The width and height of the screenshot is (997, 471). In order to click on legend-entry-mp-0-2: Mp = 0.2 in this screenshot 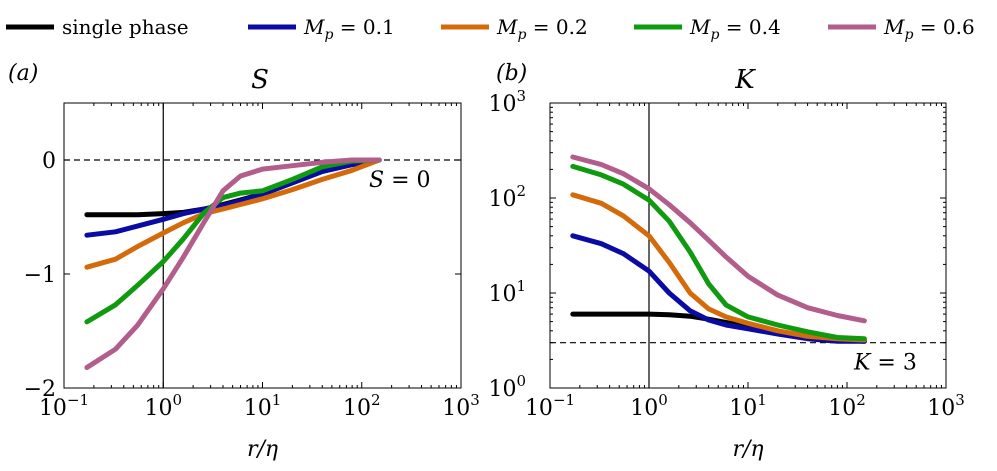, I will do `click(514, 29)`.